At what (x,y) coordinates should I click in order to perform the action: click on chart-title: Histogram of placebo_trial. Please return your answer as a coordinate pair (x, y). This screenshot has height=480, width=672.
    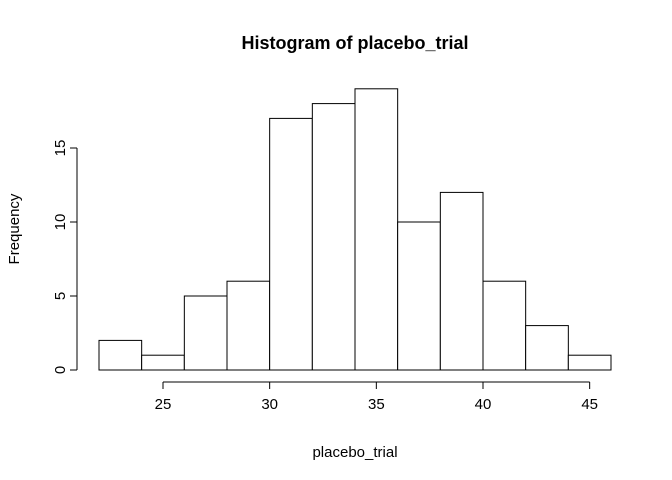
    Looking at the image, I should click on (354, 43).